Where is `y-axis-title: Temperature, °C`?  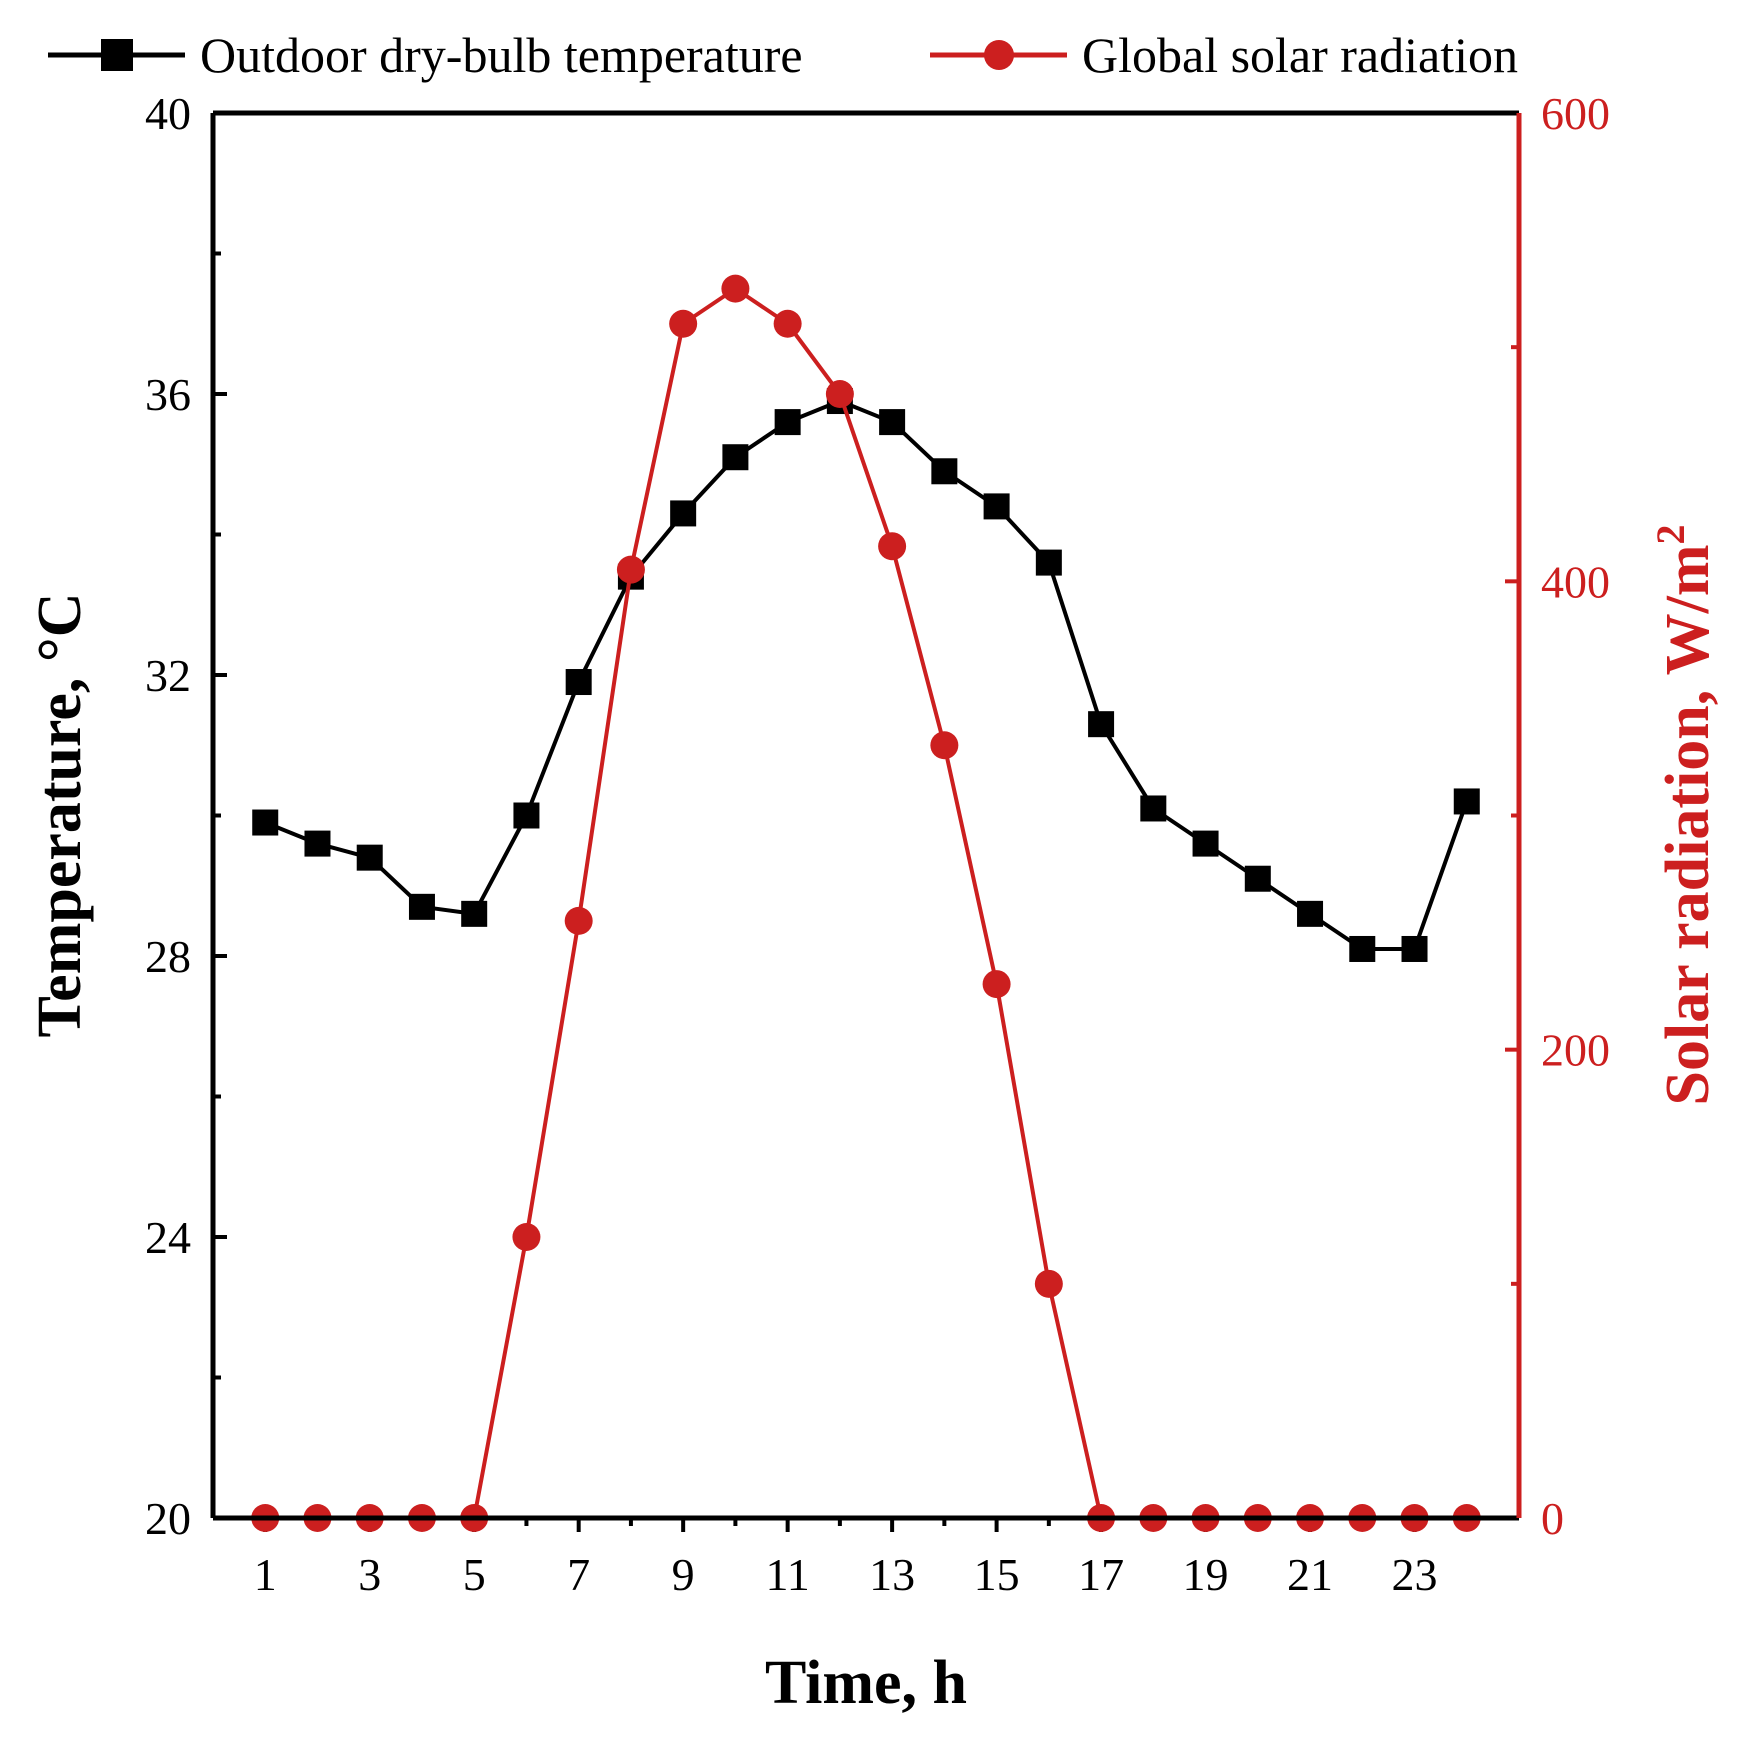 y-axis-title: Temperature, °C is located at coordinates (60, 815).